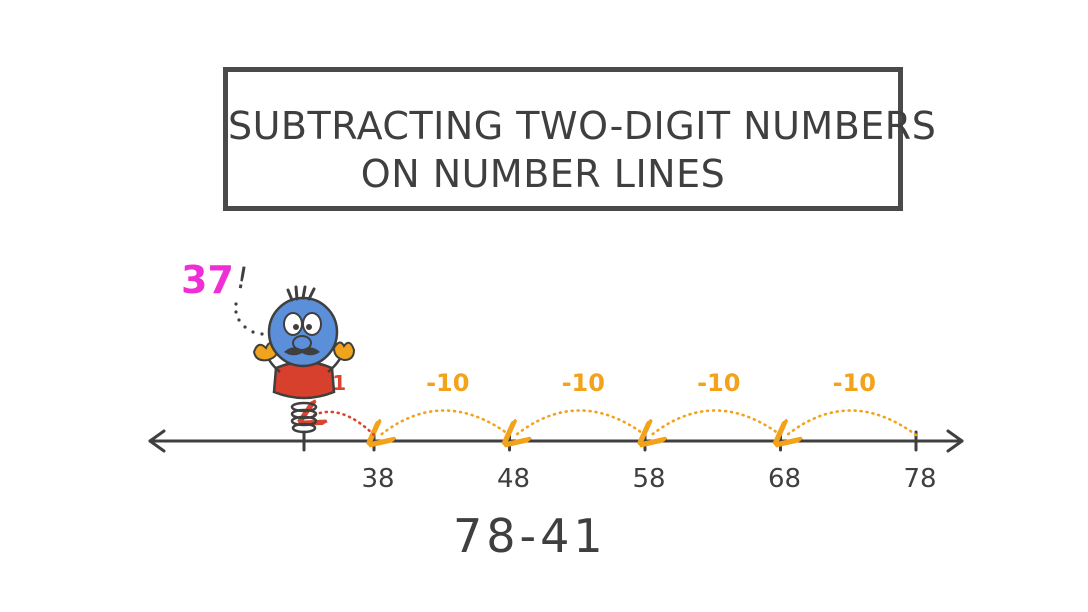 This screenshot has height=612, width=1088. I want to click on right-arrowhead, so click(955, 441).